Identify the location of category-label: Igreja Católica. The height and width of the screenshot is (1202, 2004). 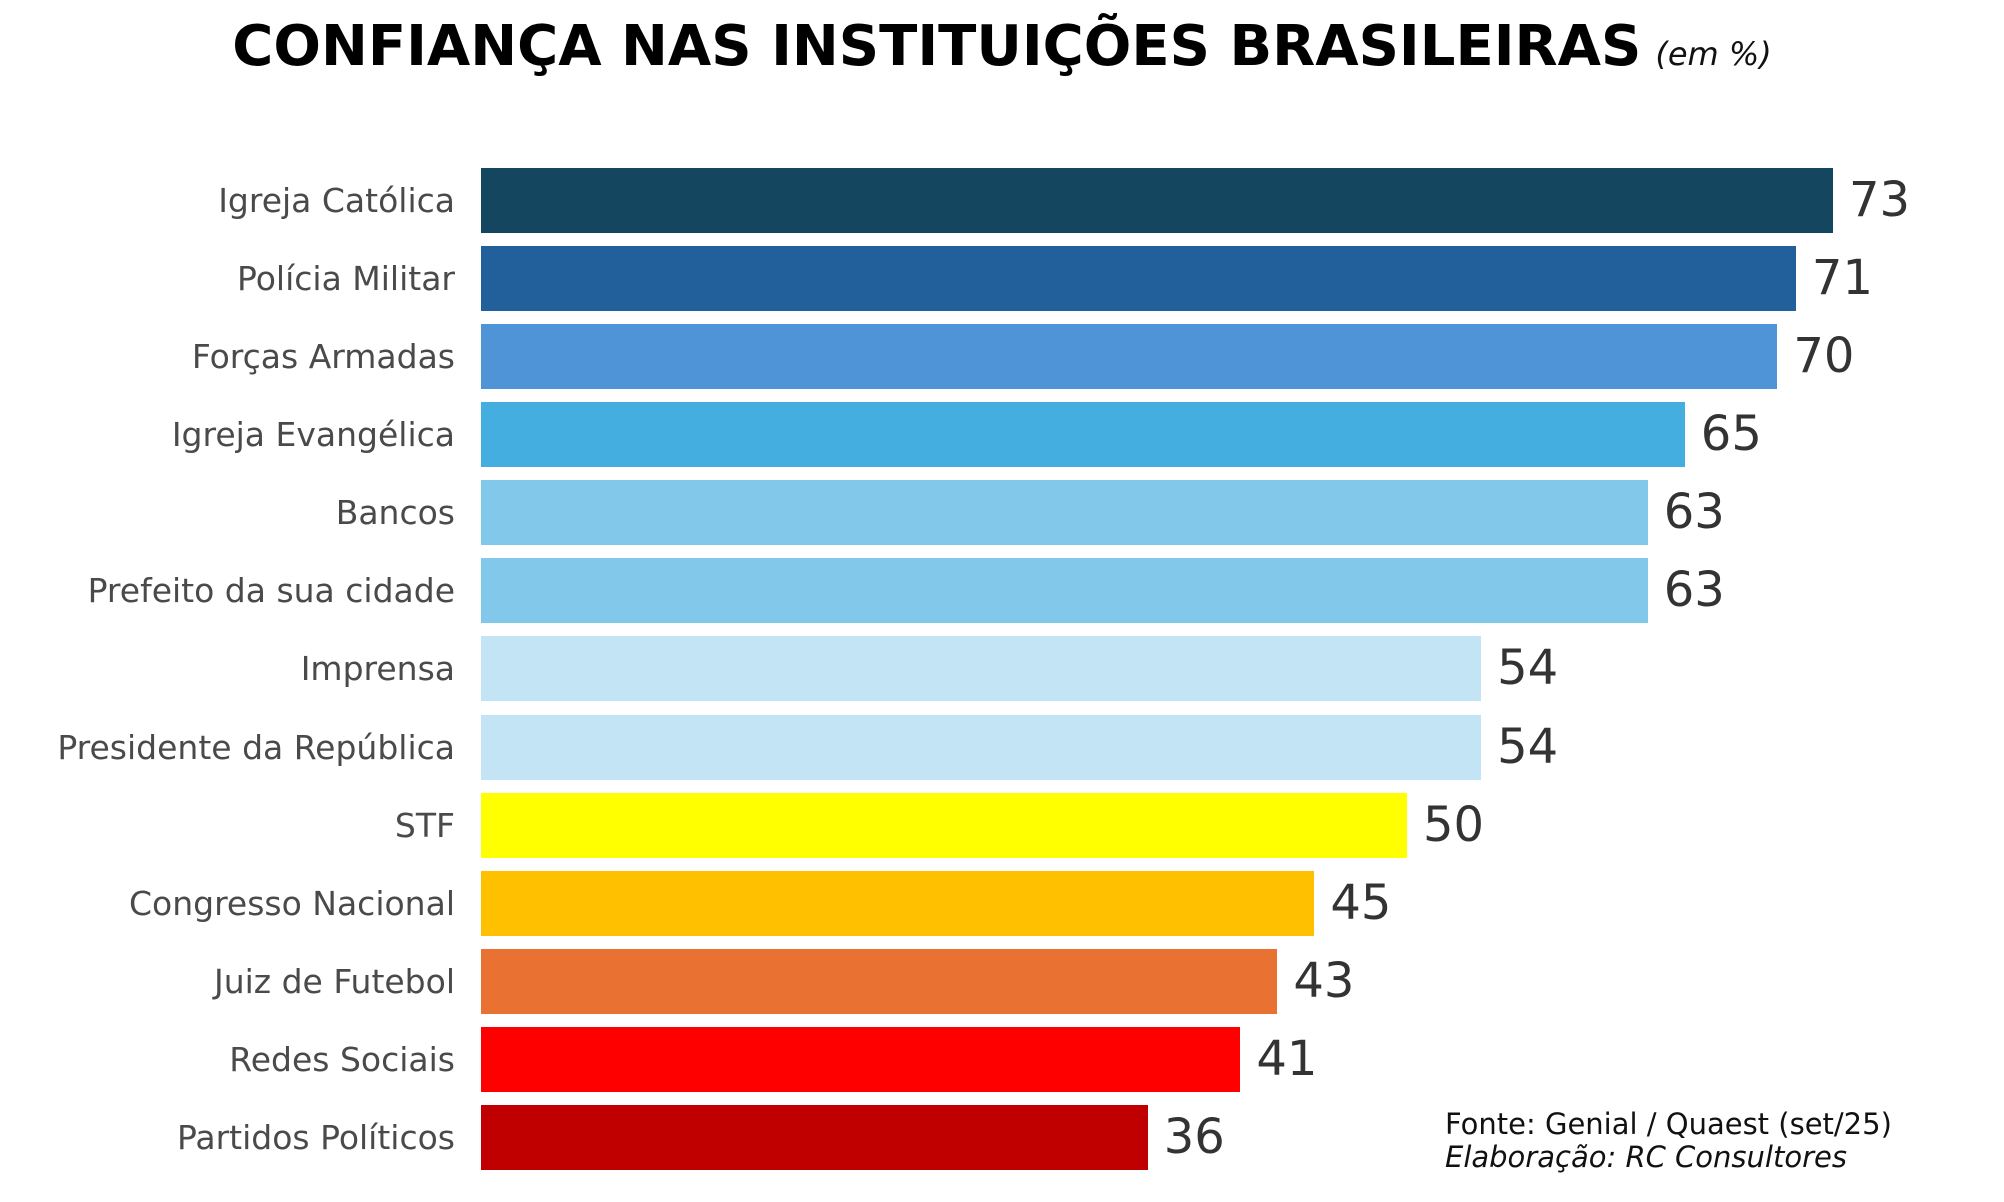
(336, 200).